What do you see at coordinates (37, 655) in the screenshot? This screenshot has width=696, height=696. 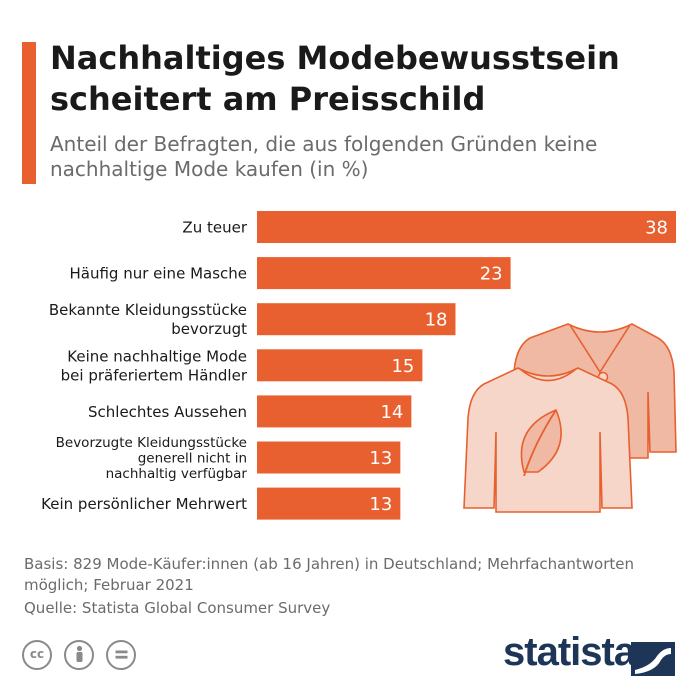 I see `creative-commons-icon: cc` at bounding box center [37, 655].